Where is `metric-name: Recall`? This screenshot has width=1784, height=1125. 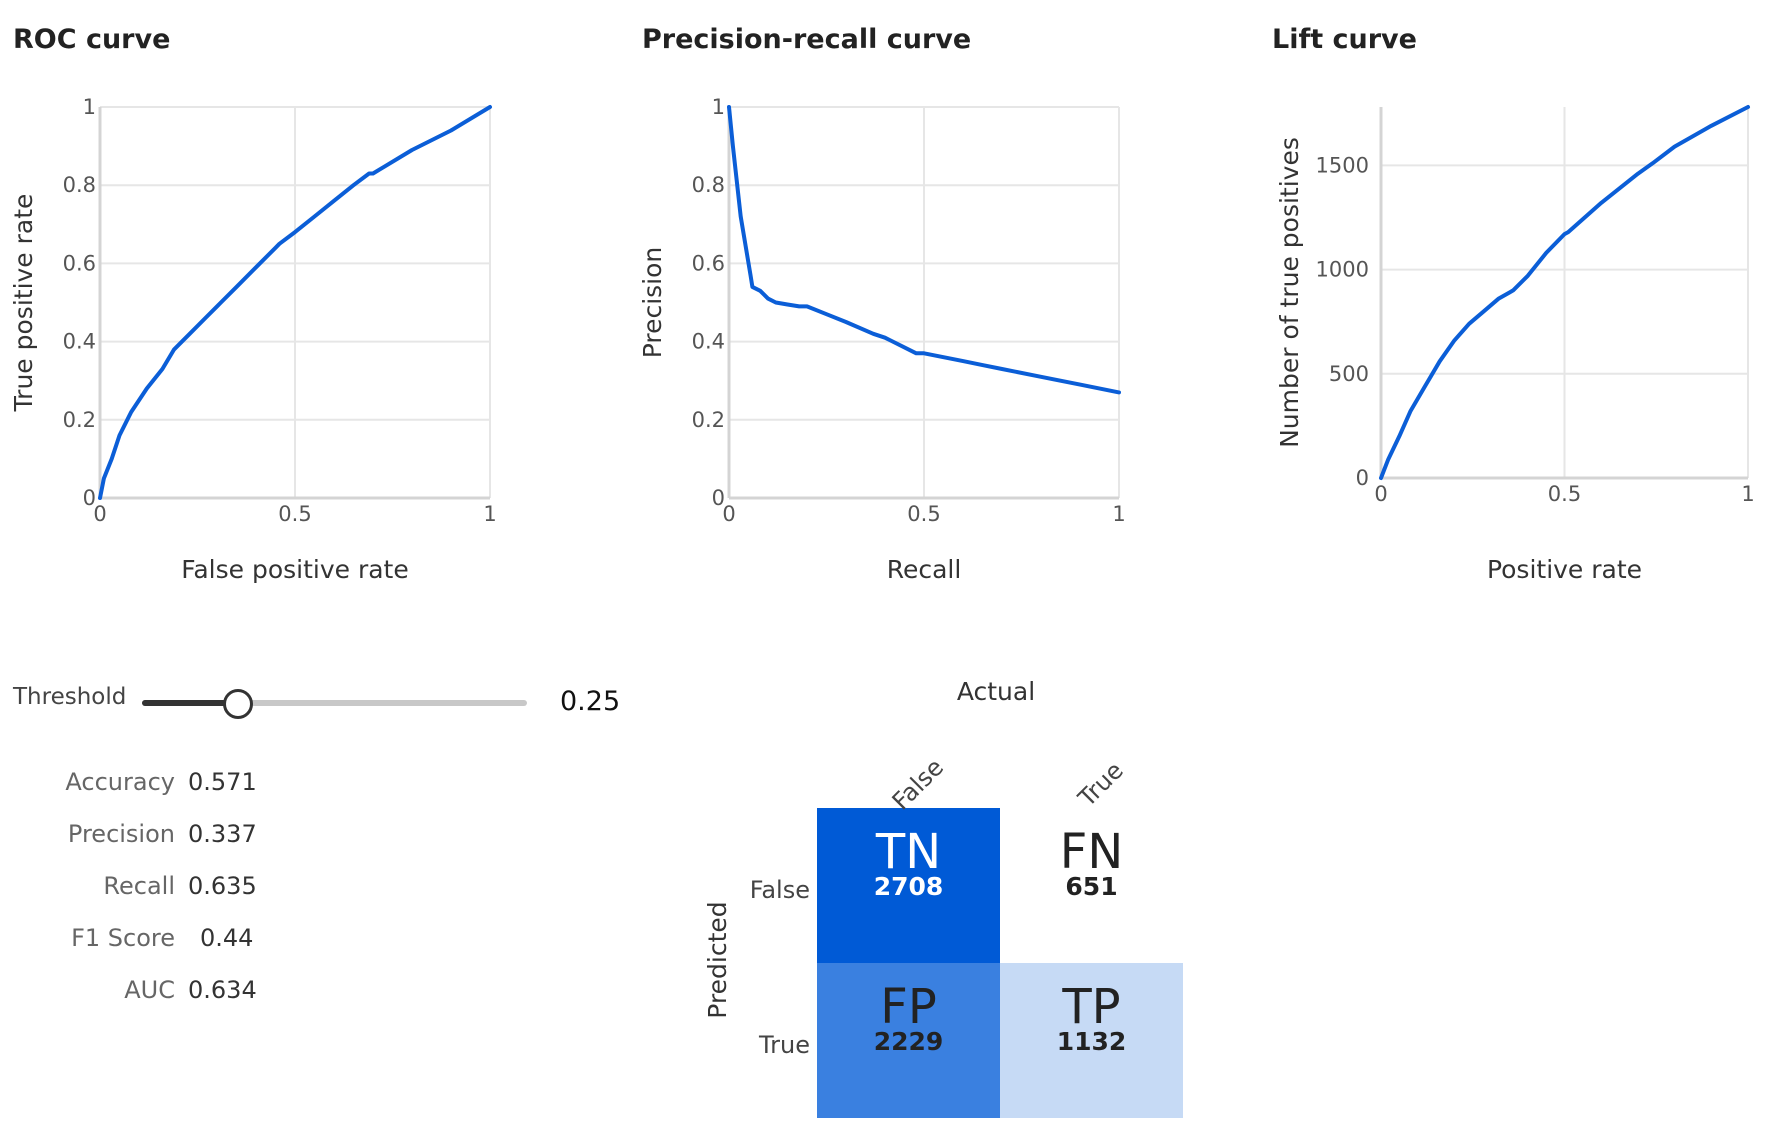
metric-name: Recall is located at coordinates (139, 886).